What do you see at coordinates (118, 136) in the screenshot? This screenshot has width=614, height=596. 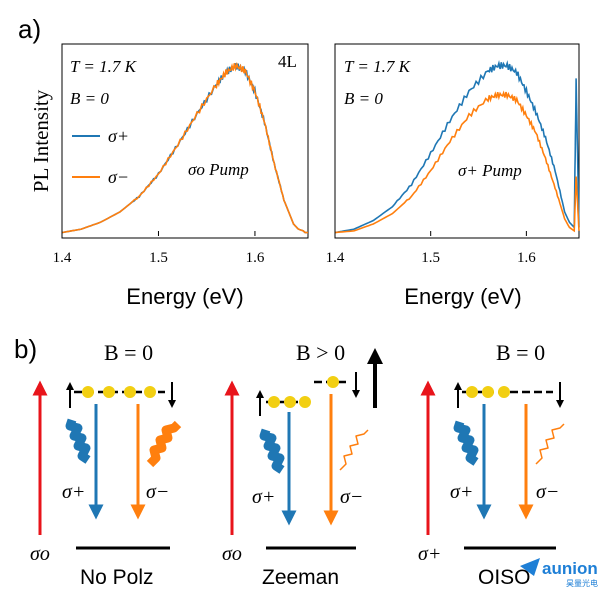 I see `legend-label-sigma-plus: σ+` at bounding box center [118, 136].